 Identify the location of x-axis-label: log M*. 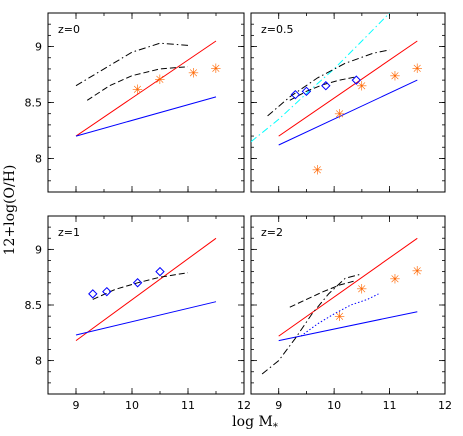
(255, 423).